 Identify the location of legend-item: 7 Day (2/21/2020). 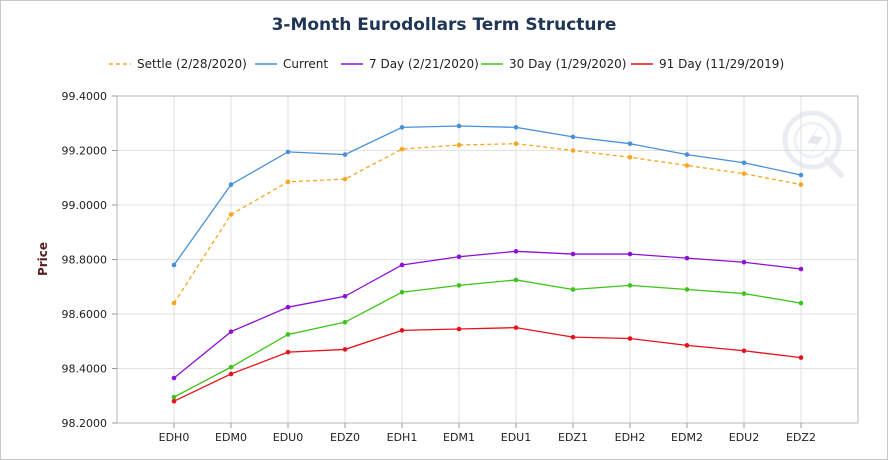
(410, 64).